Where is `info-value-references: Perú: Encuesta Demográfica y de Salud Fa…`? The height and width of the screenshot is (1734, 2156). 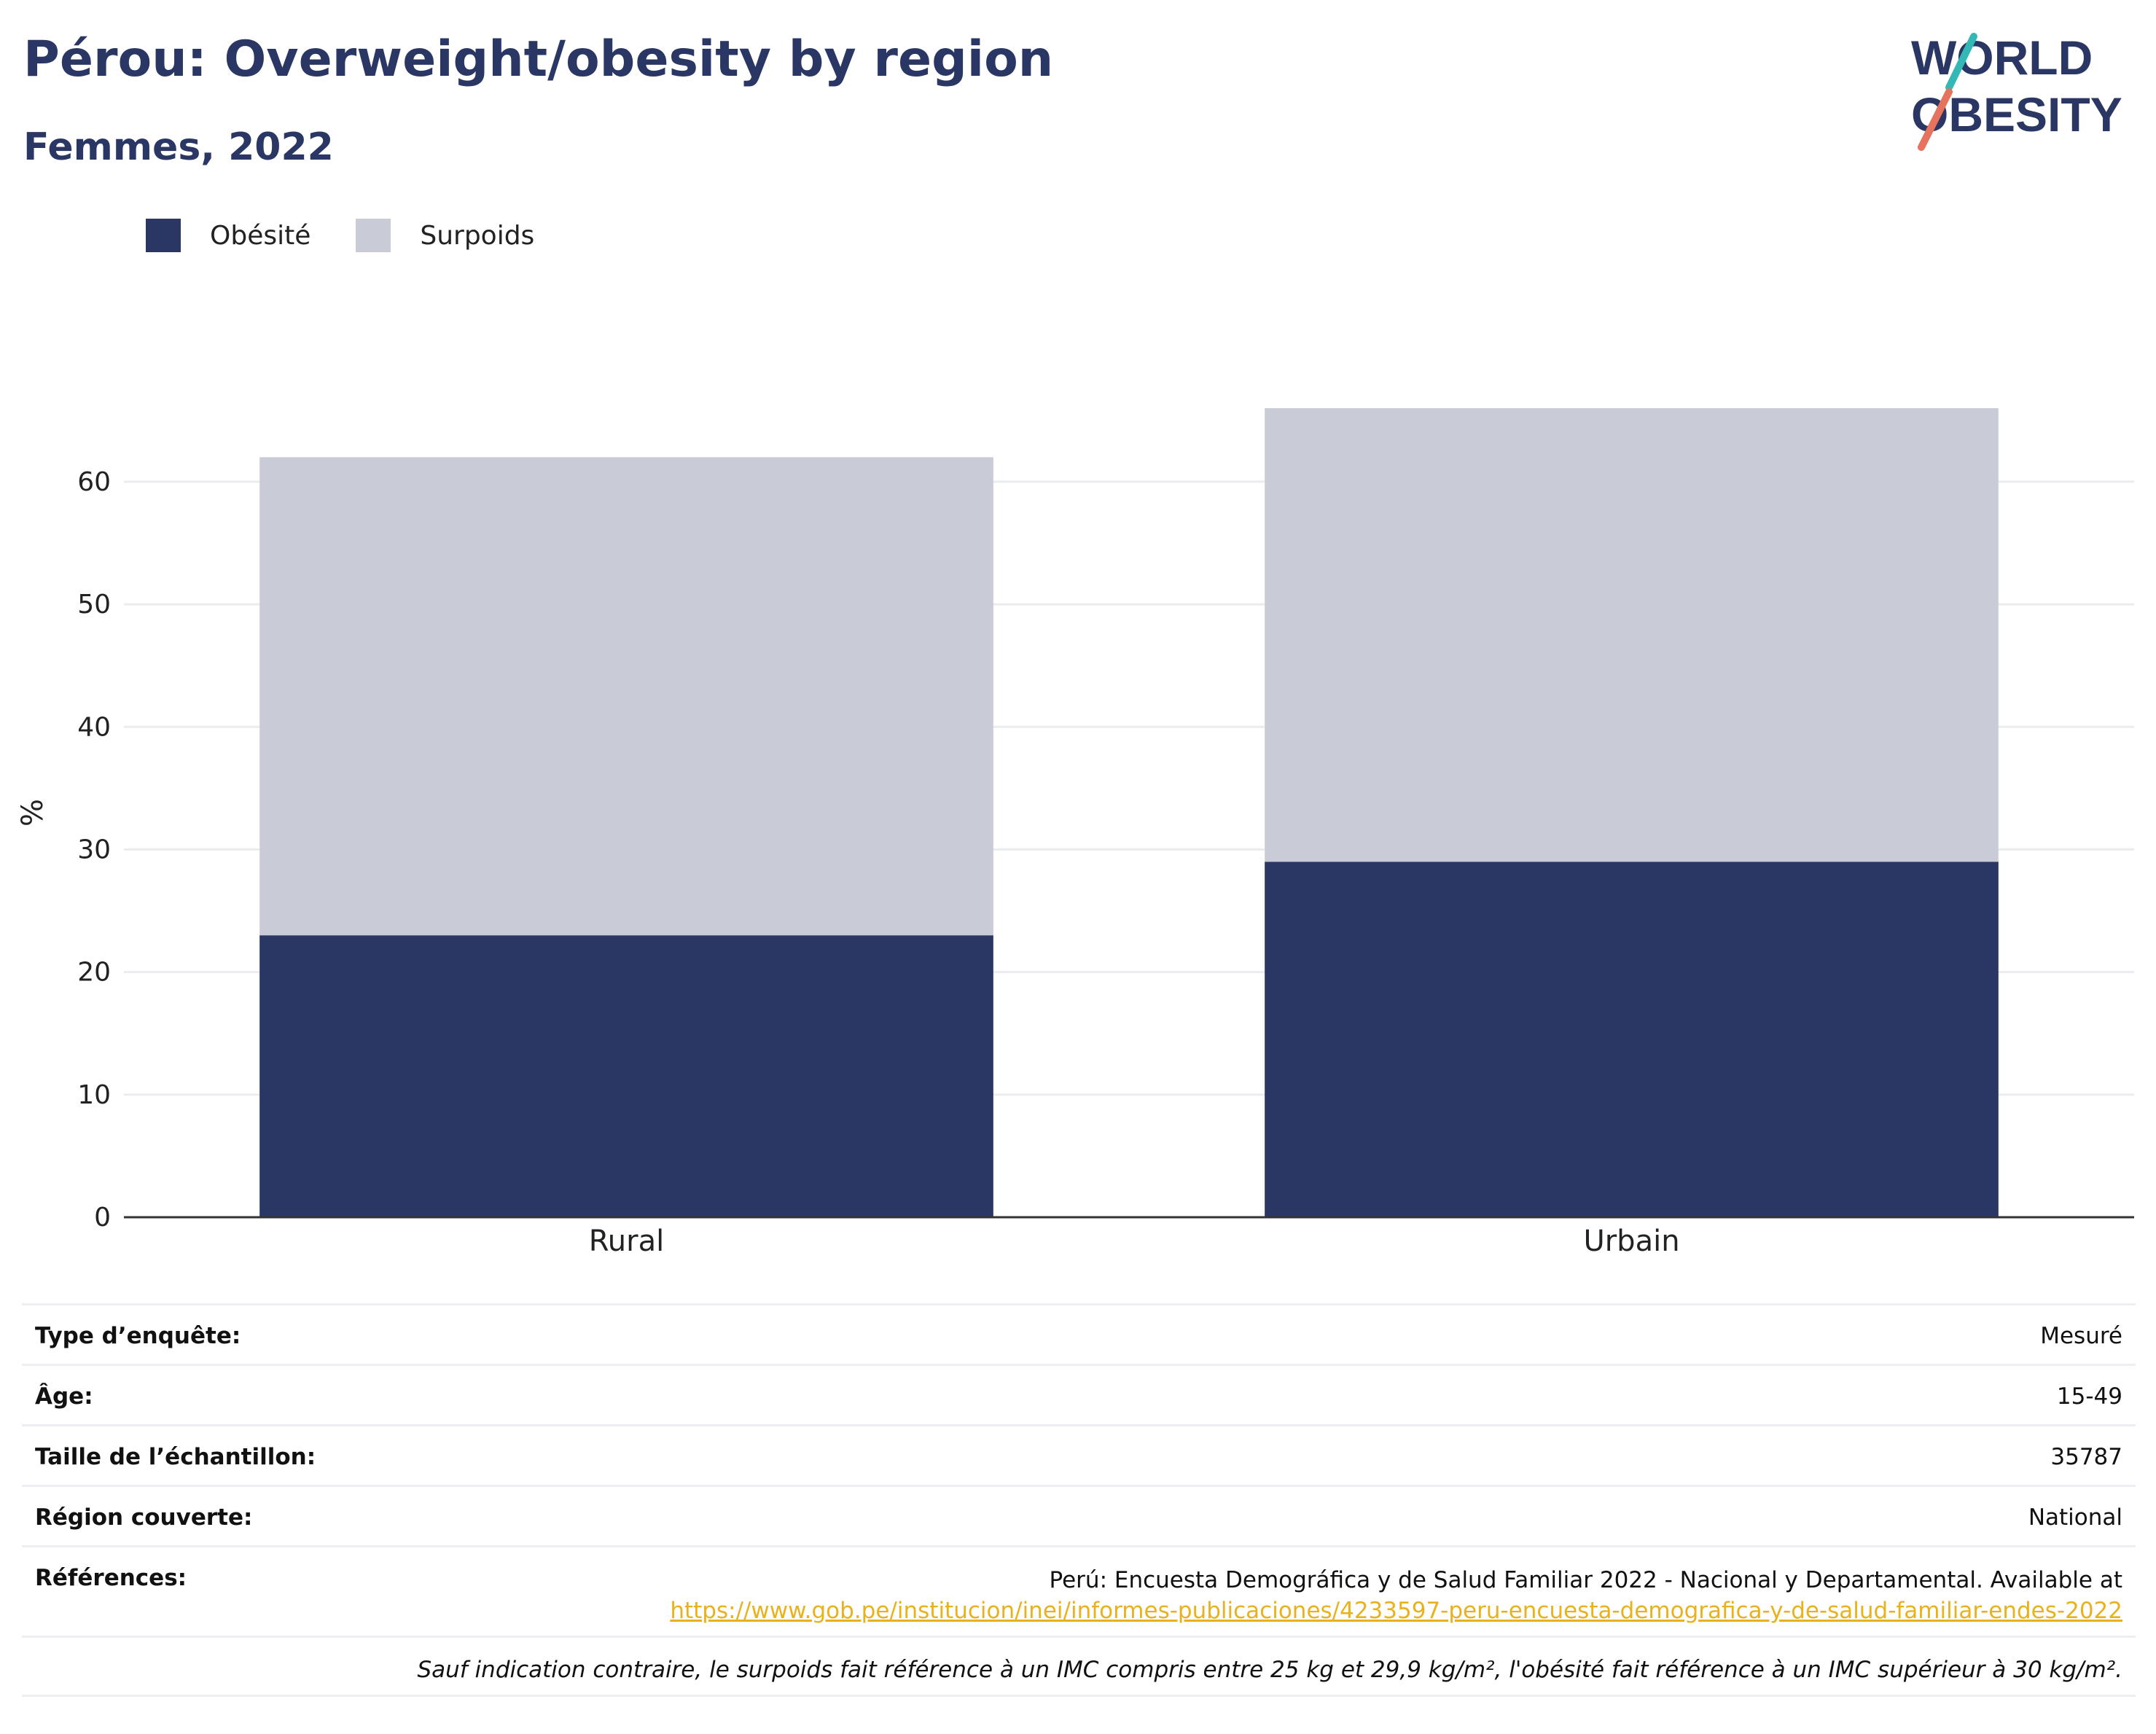
info-value-references: Perú: Encuesta Demográfica y de Salud Fa… is located at coordinates (1396, 1596).